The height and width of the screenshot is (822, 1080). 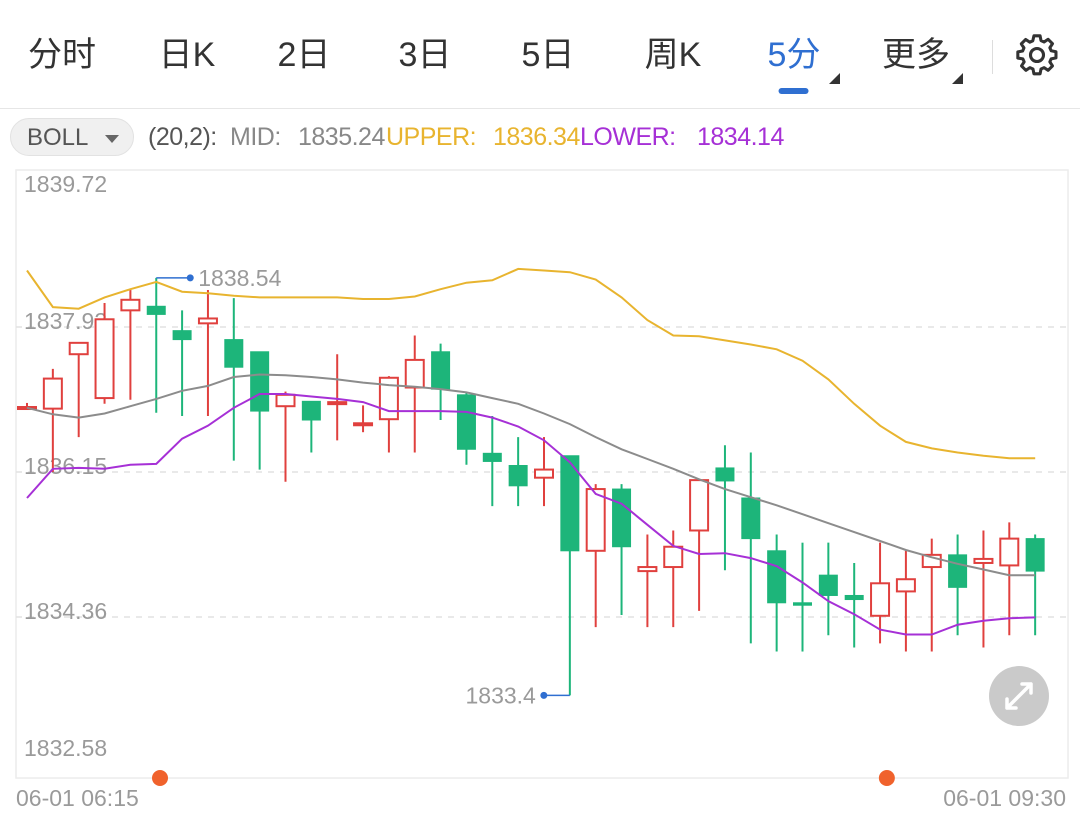 What do you see at coordinates (65, 611) in the screenshot?
I see `y-tick-label: 1834.36` at bounding box center [65, 611].